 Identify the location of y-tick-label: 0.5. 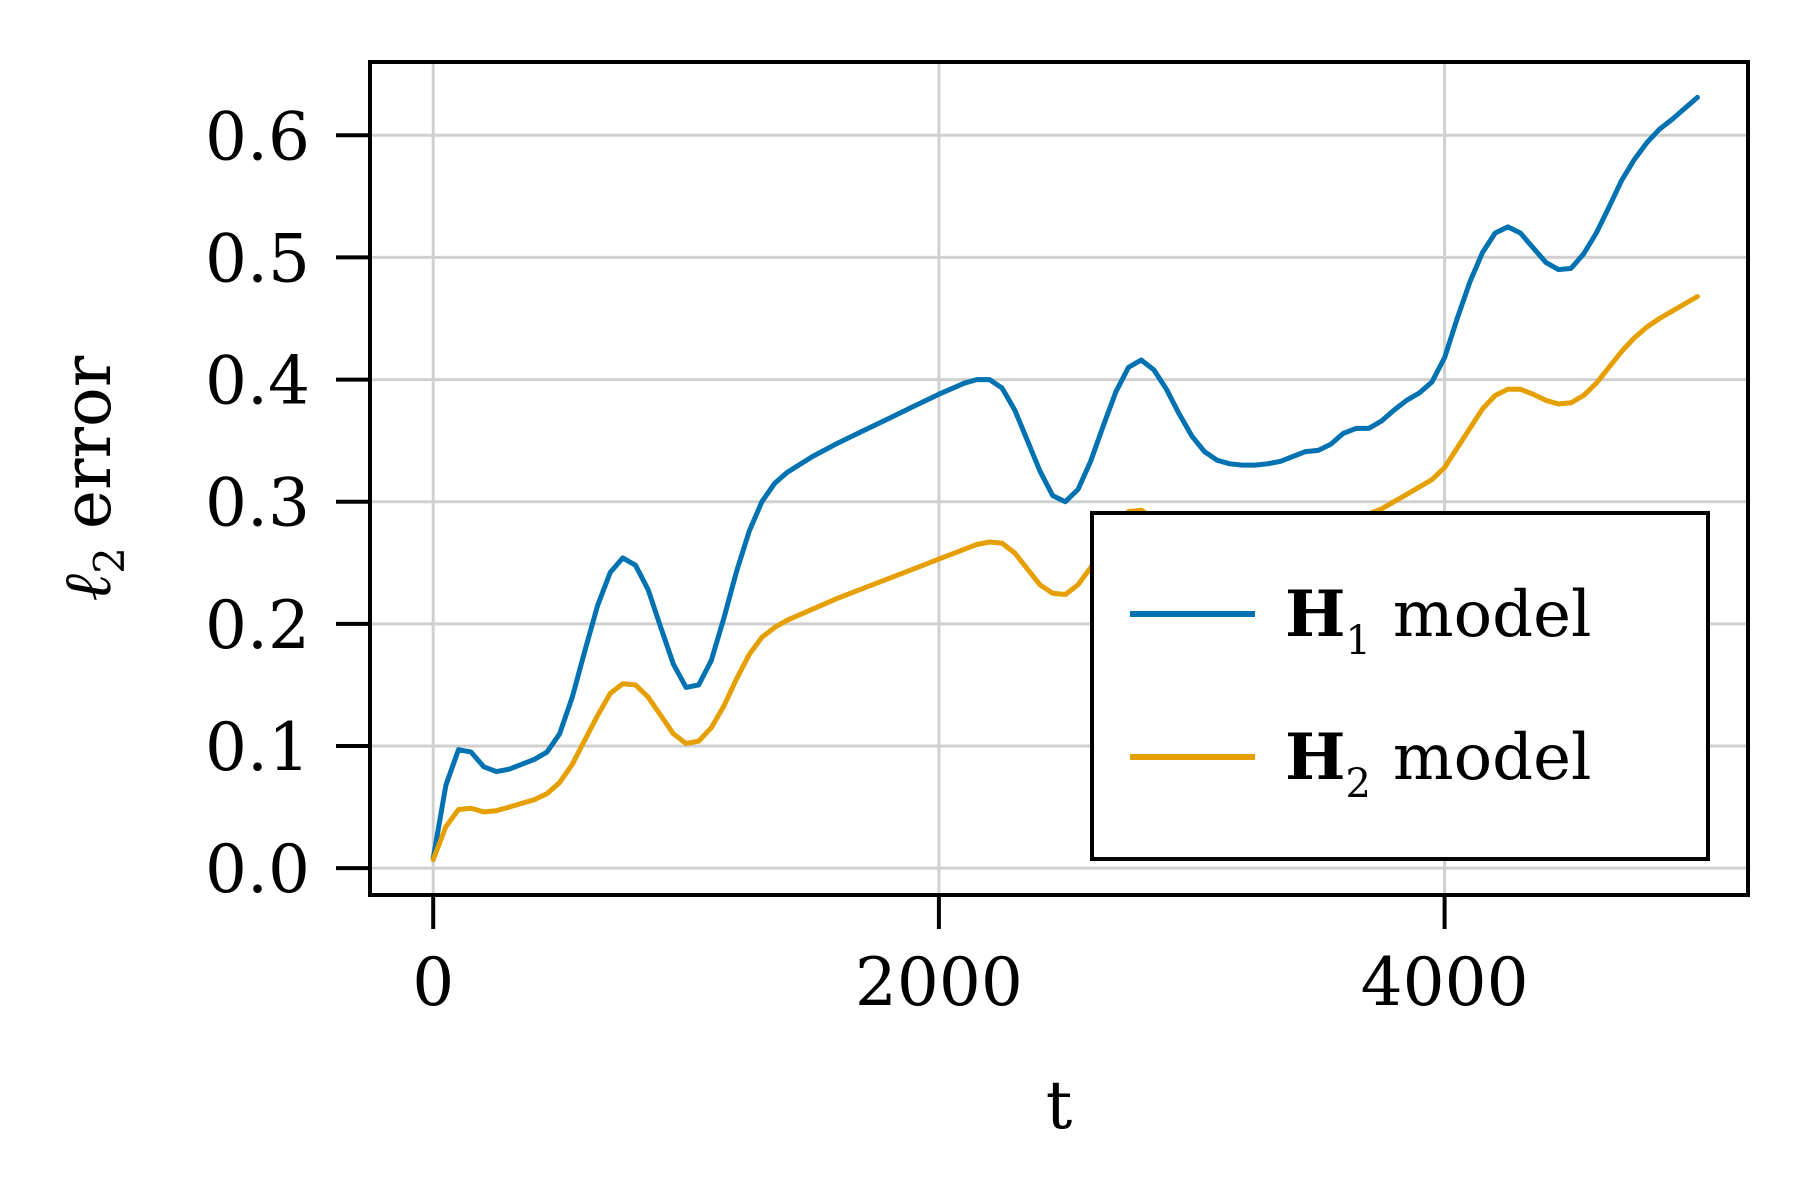
(257, 258).